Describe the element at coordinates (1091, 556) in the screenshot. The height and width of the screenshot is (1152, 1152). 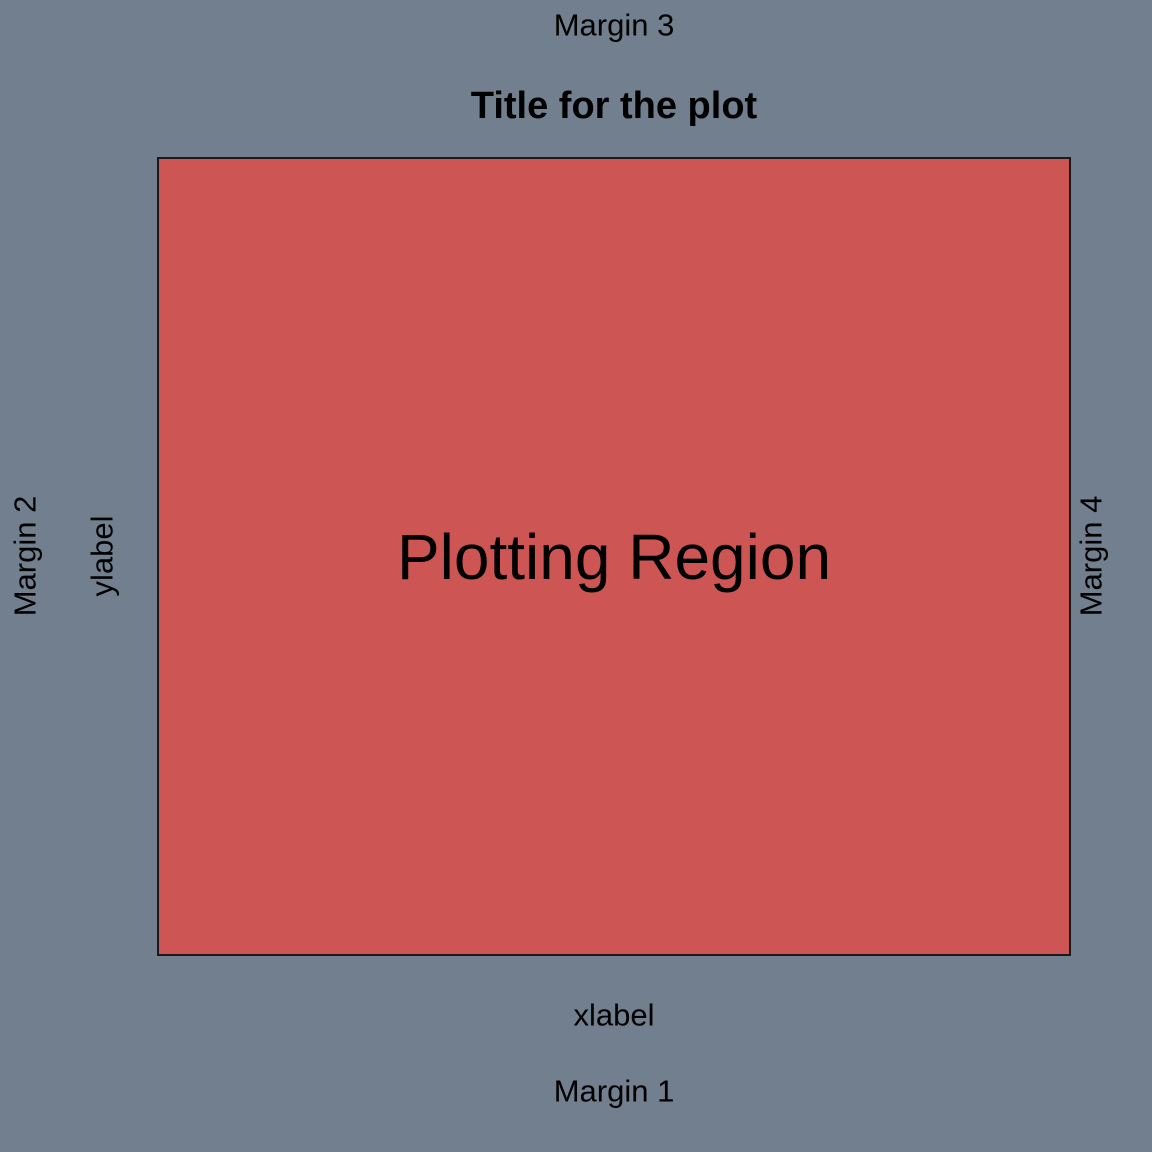
I see `margin-4-label: Margin 4` at that location.